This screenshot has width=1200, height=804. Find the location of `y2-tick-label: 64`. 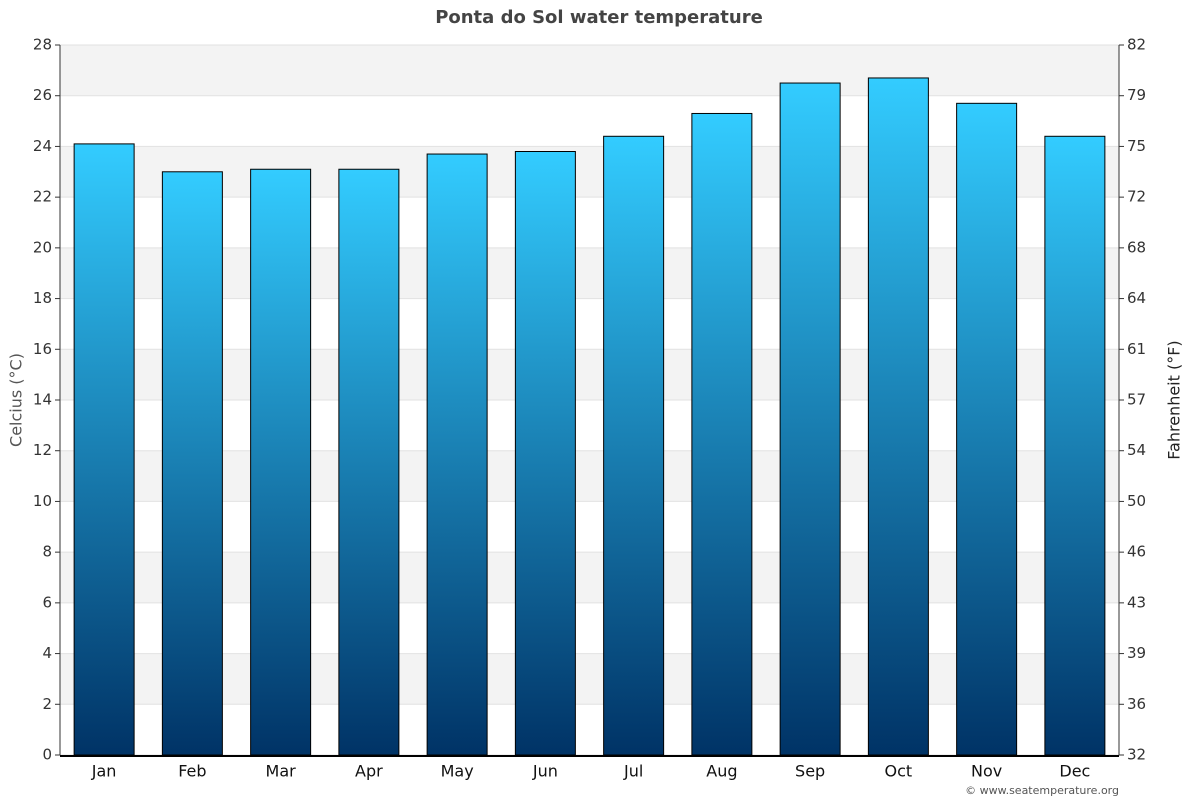

y2-tick-label: 64 is located at coordinates (1136, 298).